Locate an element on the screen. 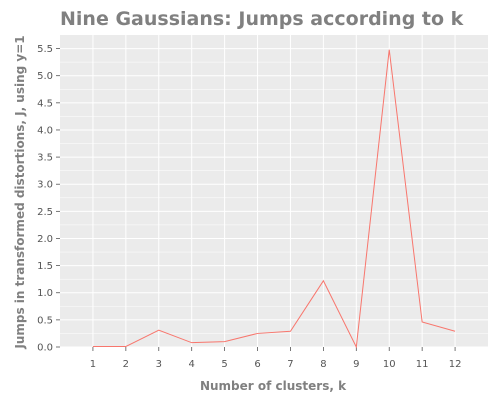  x-tick-label: 1 is located at coordinates (93, 364).